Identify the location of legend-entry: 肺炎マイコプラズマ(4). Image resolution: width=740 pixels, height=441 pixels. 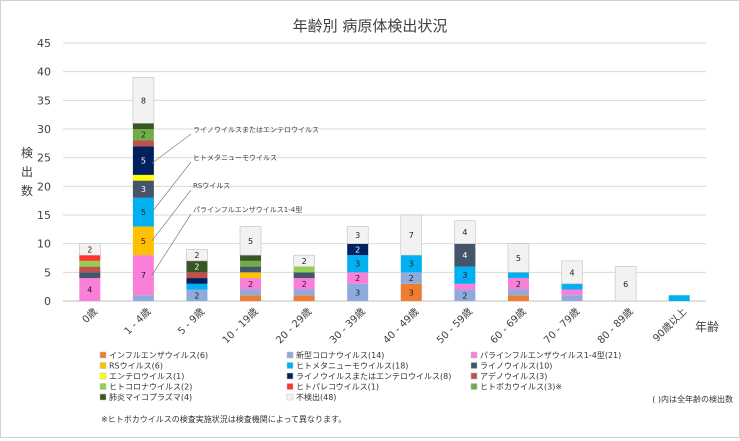
(150, 397).